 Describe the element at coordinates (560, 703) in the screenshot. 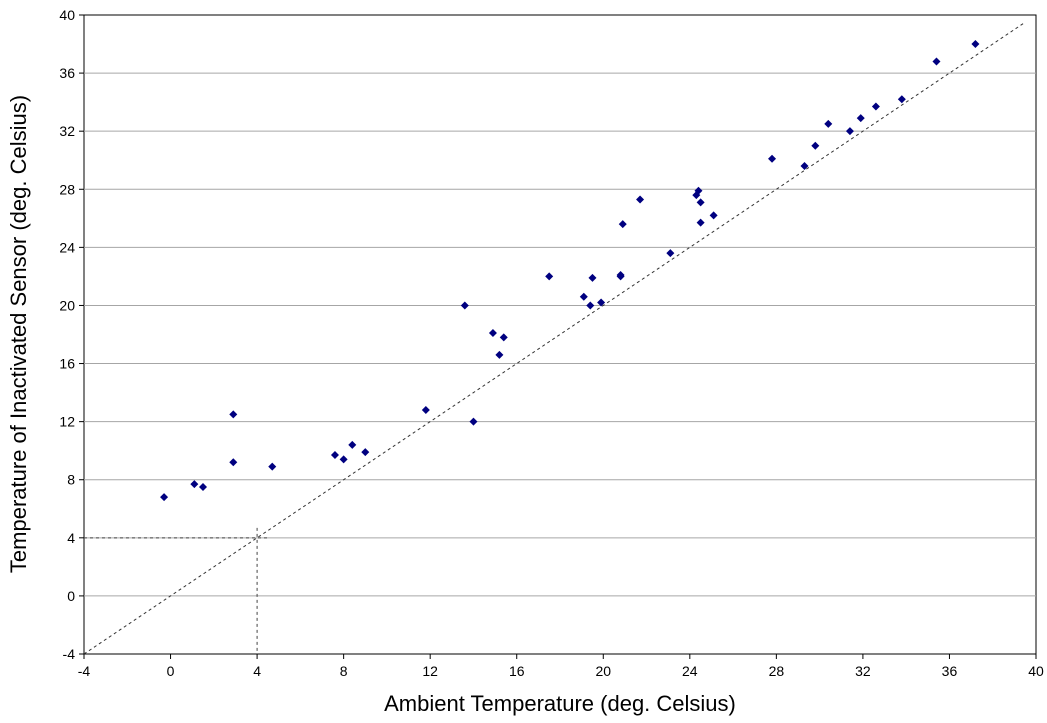

I see `x-axis-label: Ambient Temperature (deg. Celsius)` at that location.